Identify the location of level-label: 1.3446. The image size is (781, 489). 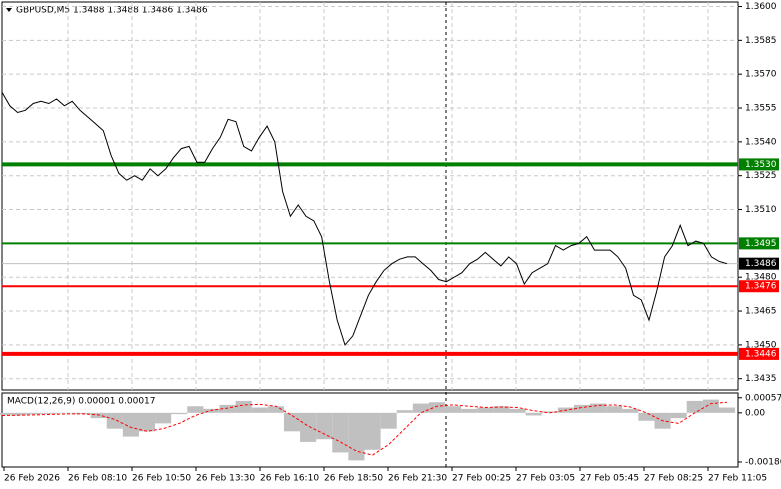
(761, 354).